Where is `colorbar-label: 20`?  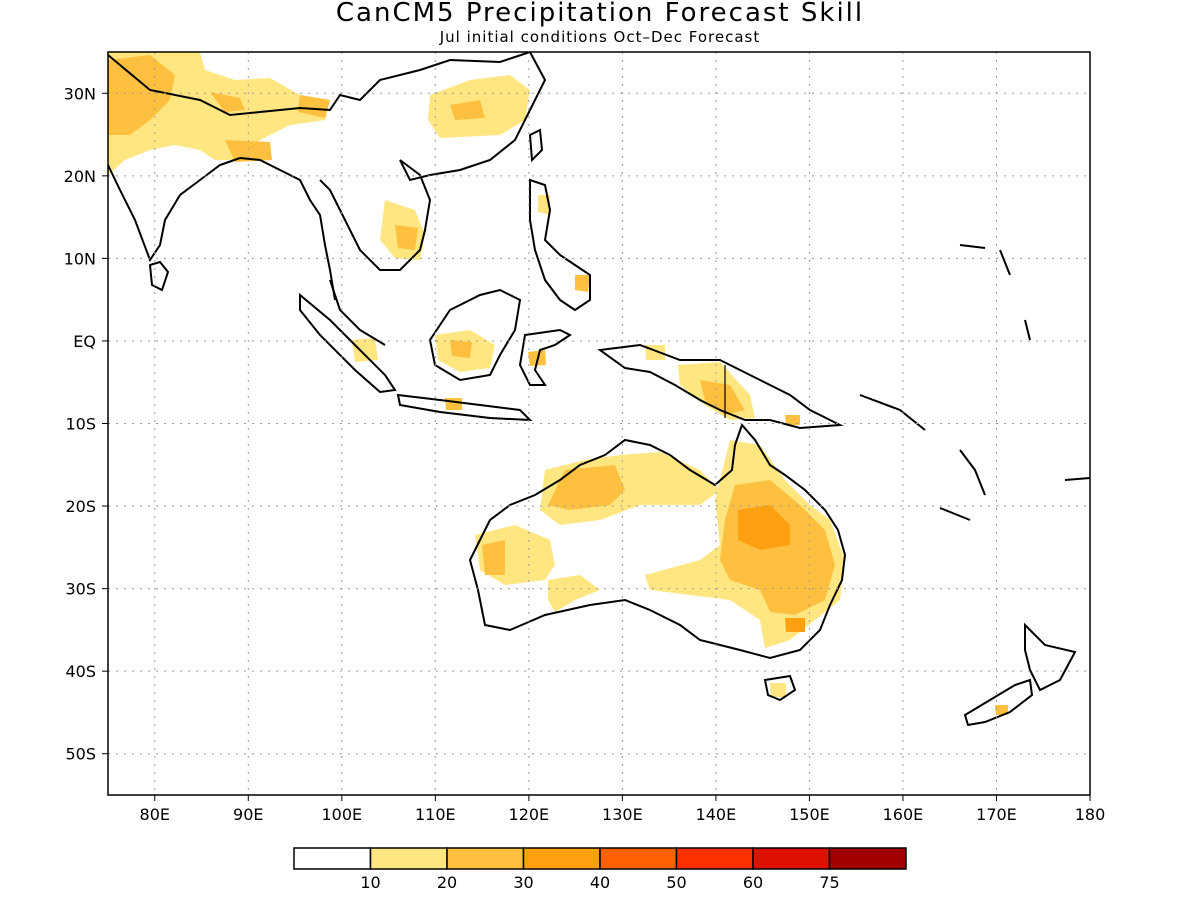 colorbar-label: 20 is located at coordinates (447, 882).